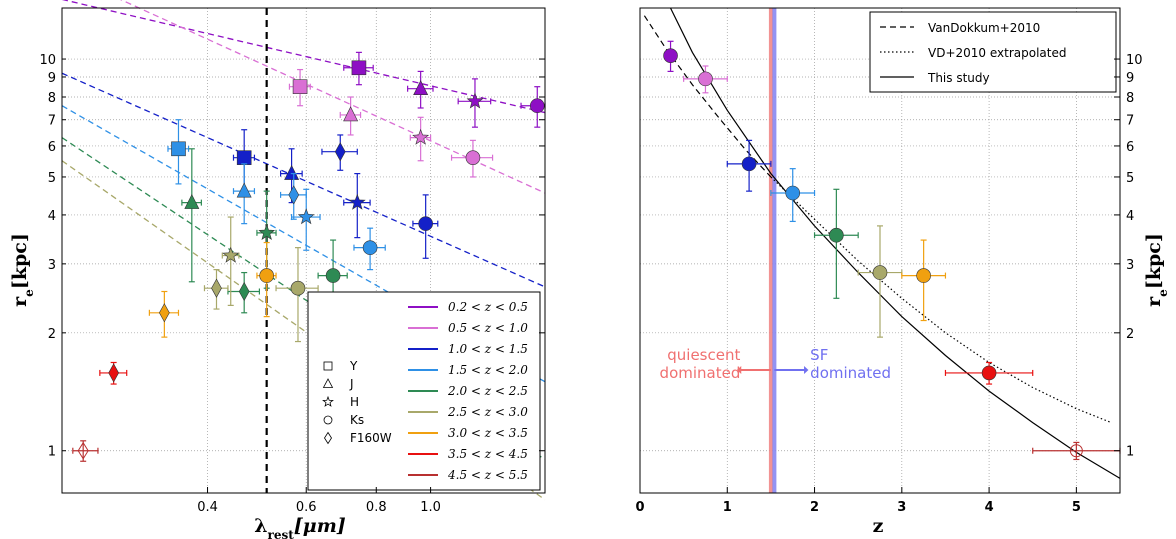  What do you see at coordinates (430, 507) in the screenshot?
I see `left-x-tick-label: 1.0` at bounding box center [430, 507].